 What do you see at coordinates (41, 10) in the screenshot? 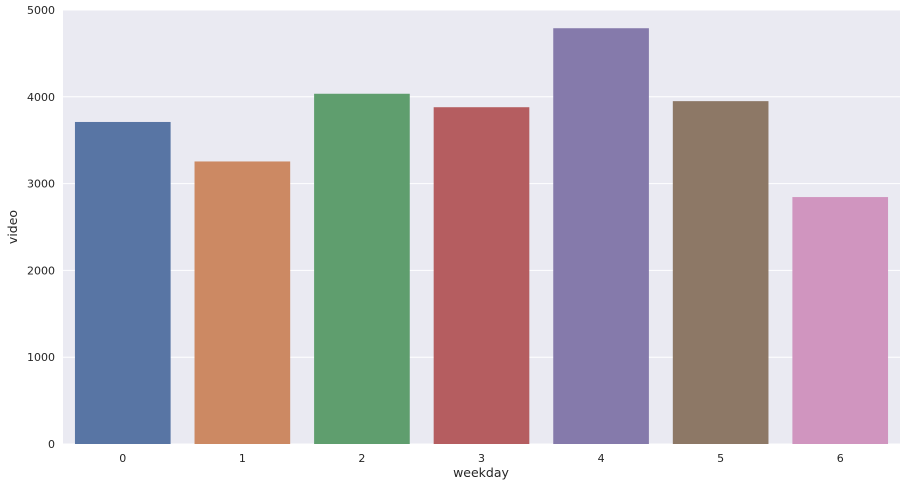
I see `y-tick-label: 5000` at bounding box center [41, 10].